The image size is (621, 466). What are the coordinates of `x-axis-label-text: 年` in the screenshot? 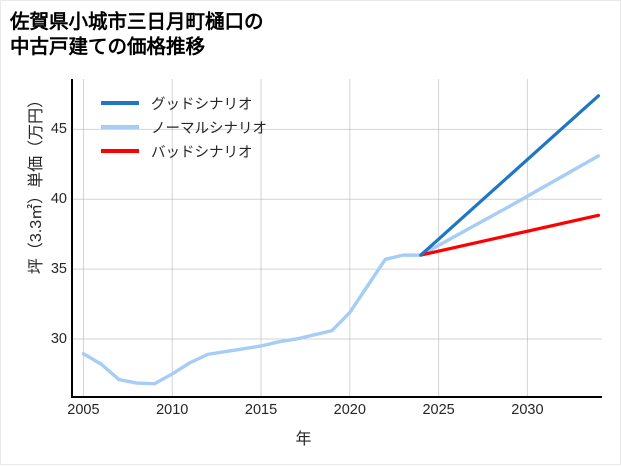 It's located at (303, 439).